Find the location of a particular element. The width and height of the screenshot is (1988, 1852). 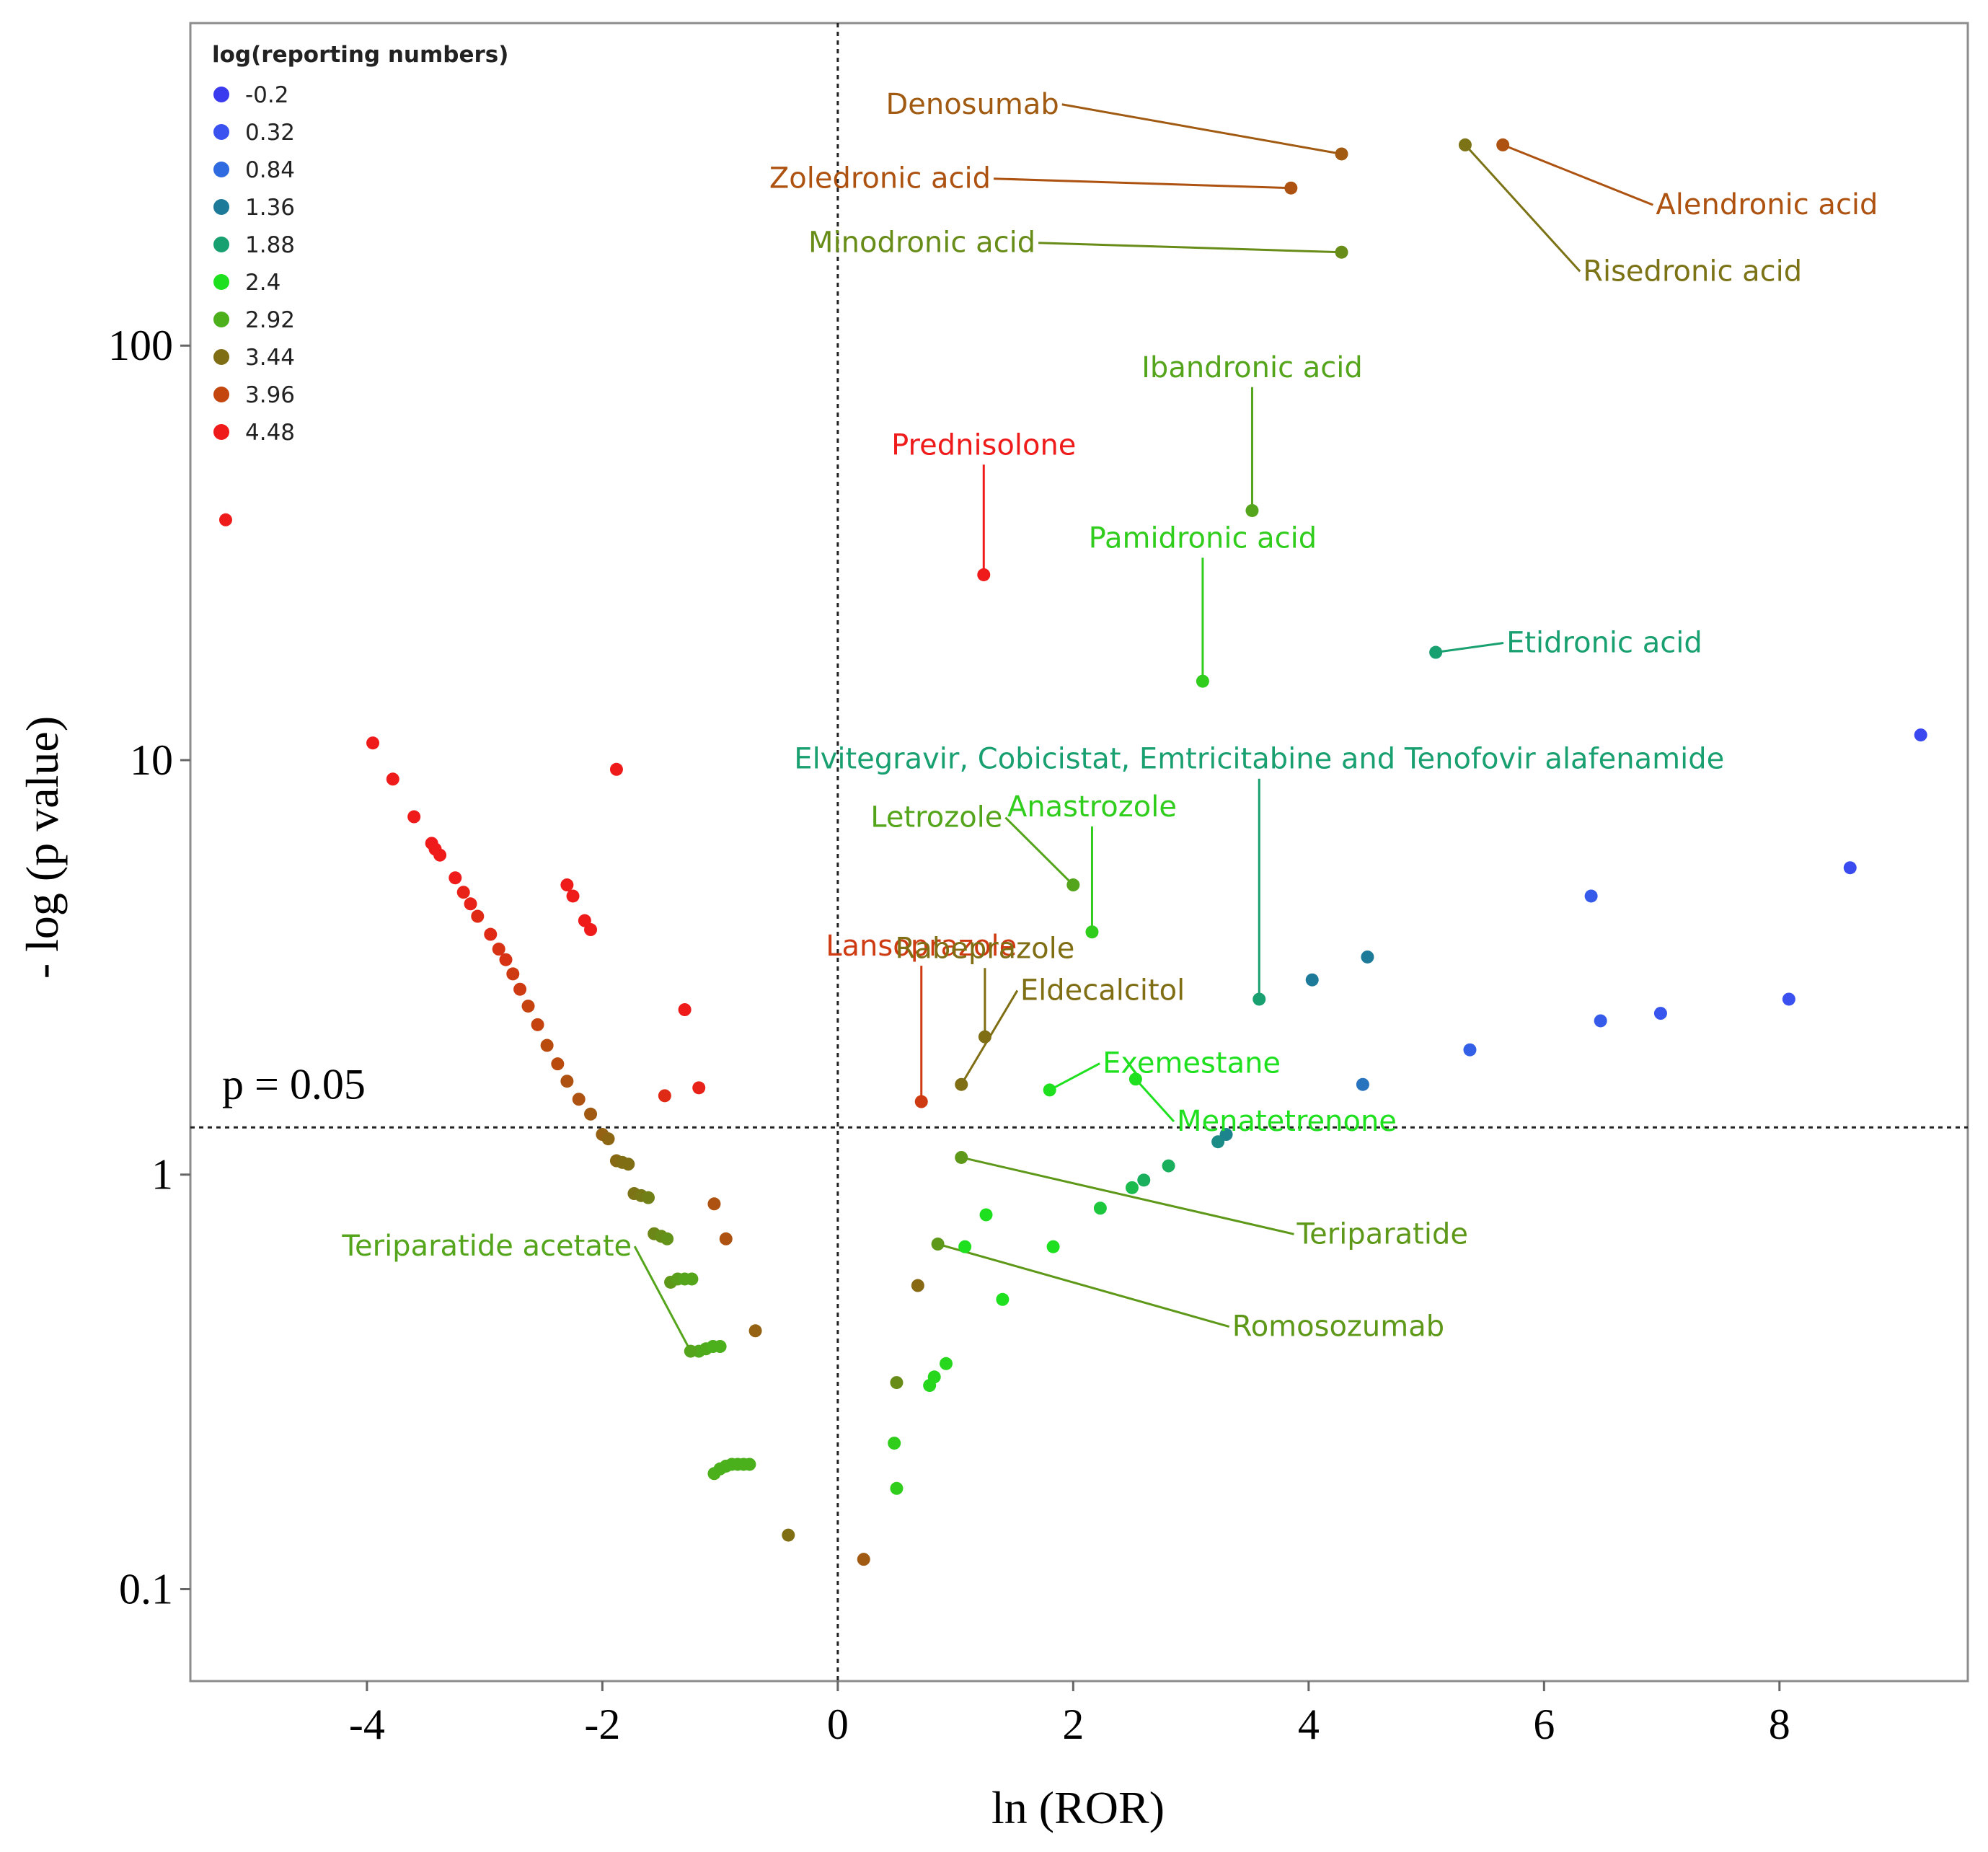

x-tick-label: 4 is located at coordinates (1309, 1724).